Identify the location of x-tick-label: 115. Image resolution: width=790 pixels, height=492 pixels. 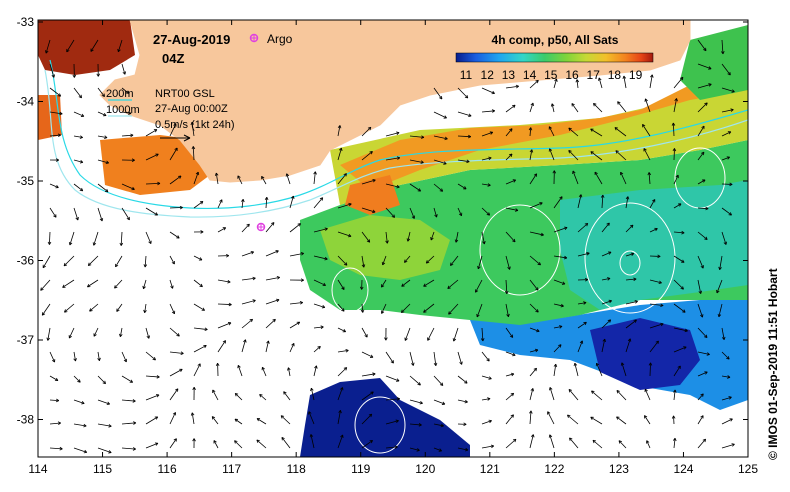
(102, 469).